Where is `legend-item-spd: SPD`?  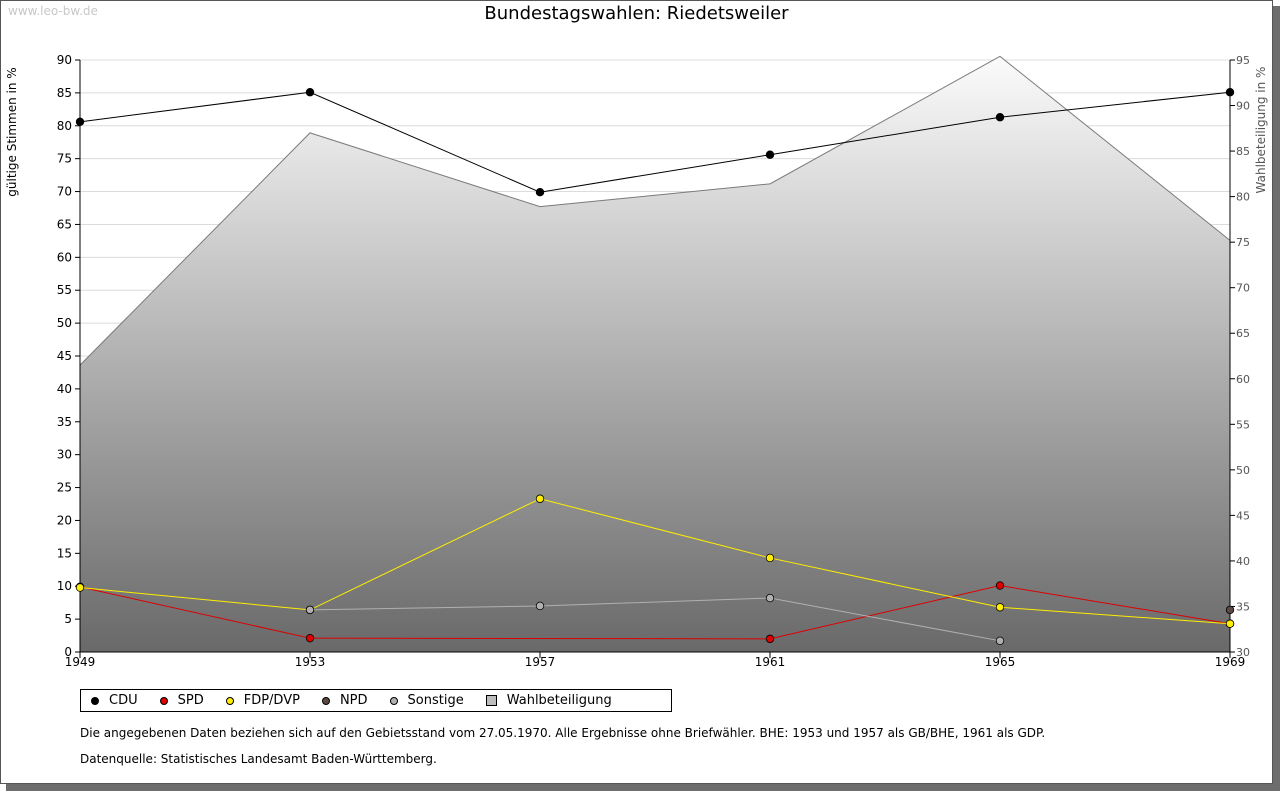 legend-item-spd: SPD is located at coordinates (181, 700).